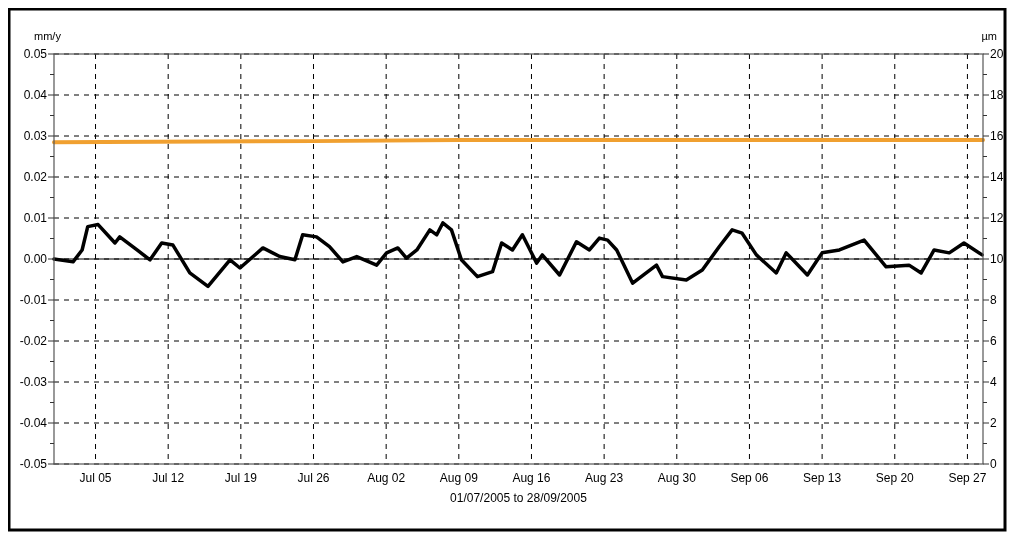 The height and width of the screenshot is (540, 1010). What do you see at coordinates (33, 341) in the screenshot?
I see `y-tick-label: -0.02` at bounding box center [33, 341].